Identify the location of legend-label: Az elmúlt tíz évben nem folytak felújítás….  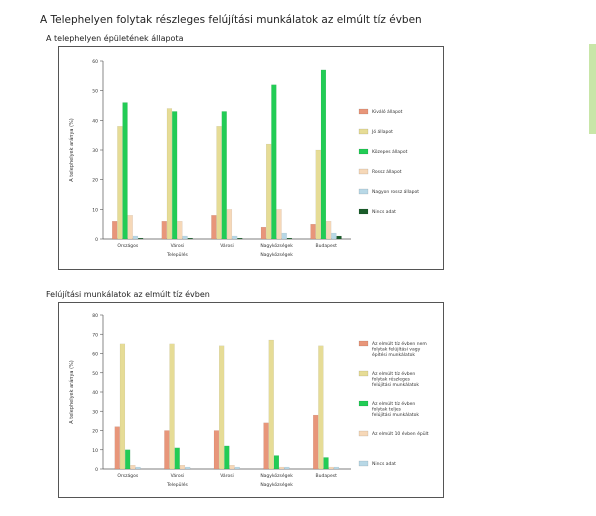
(399, 349).